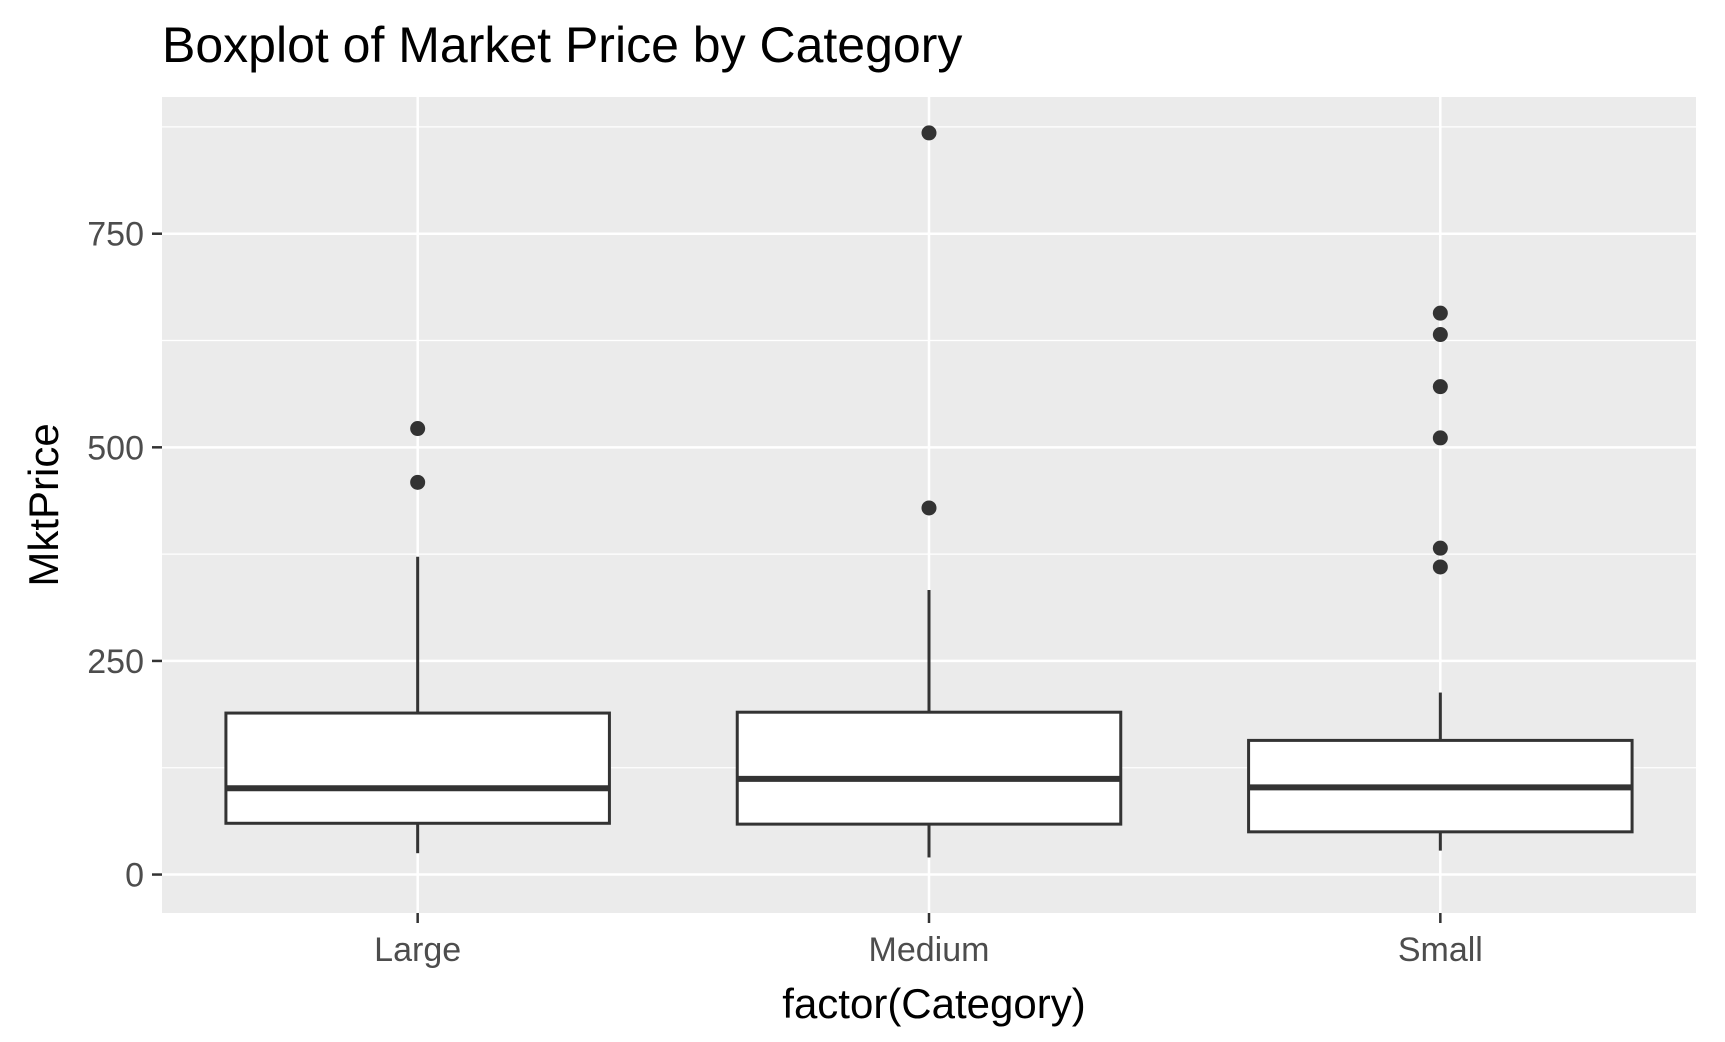  Describe the element at coordinates (562, 45) in the screenshot. I see `chart-title: Boxplot of Market Price by Category` at that location.